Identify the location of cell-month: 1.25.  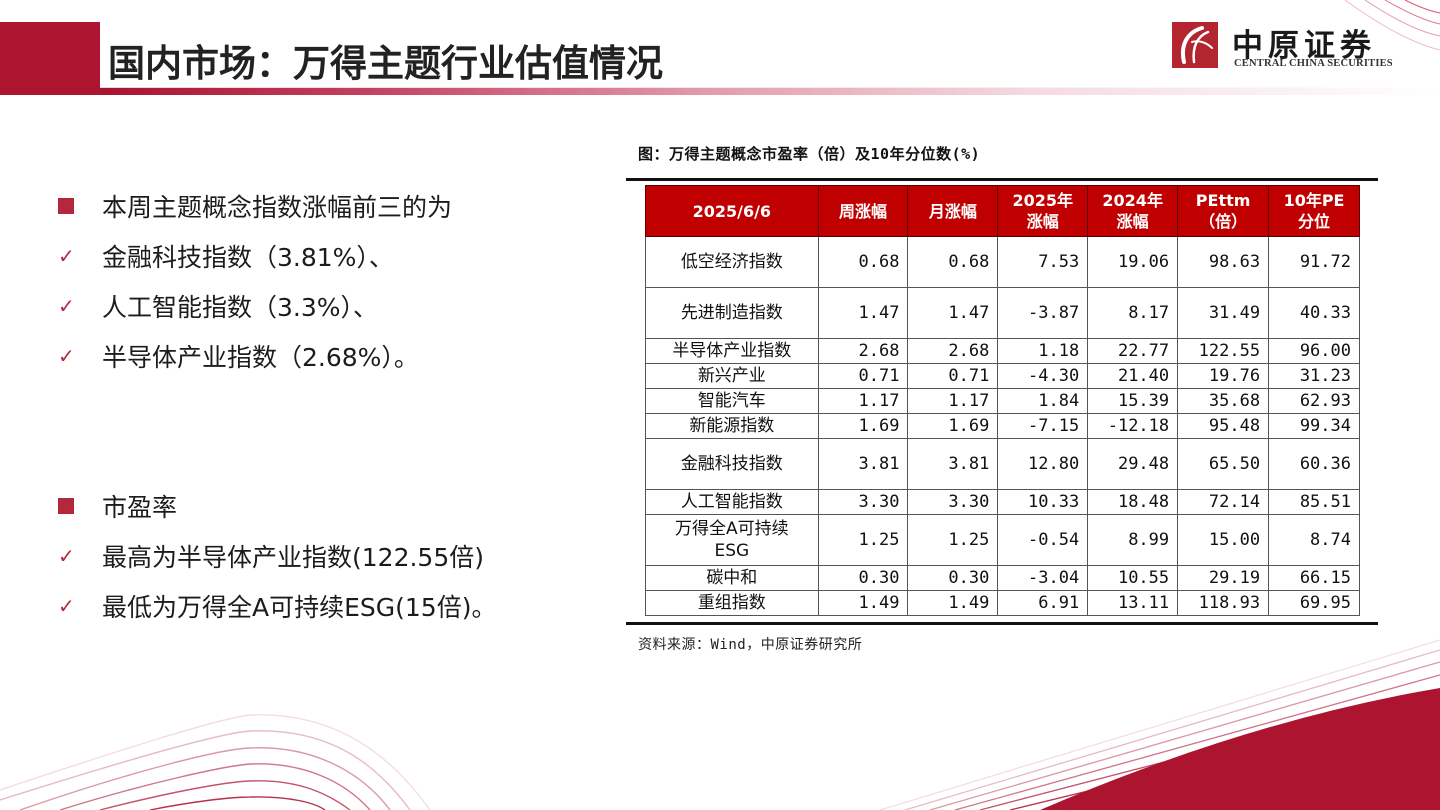
(953, 540).